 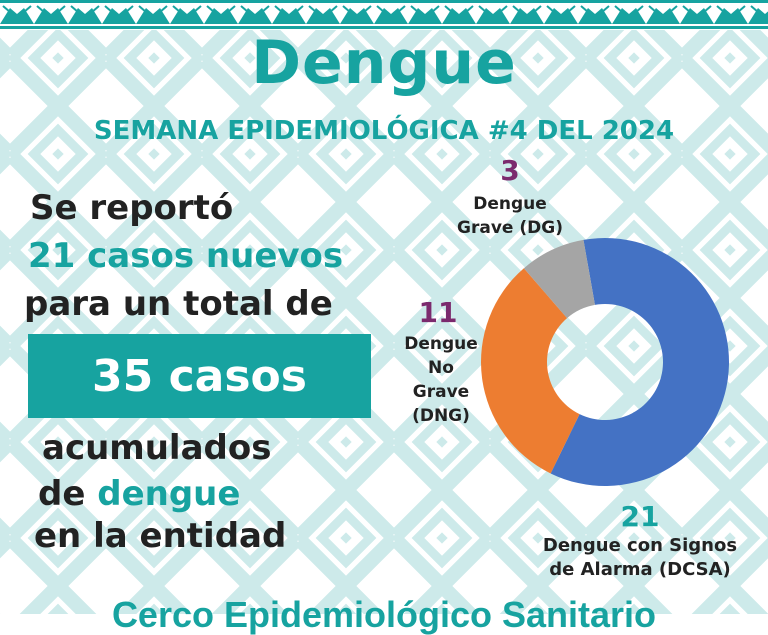 What do you see at coordinates (384, 131) in the screenshot?
I see `page-subtitle: SEMANA EPIDEMIOLÓGICA #4 DEL 2024` at bounding box center [384, 131].